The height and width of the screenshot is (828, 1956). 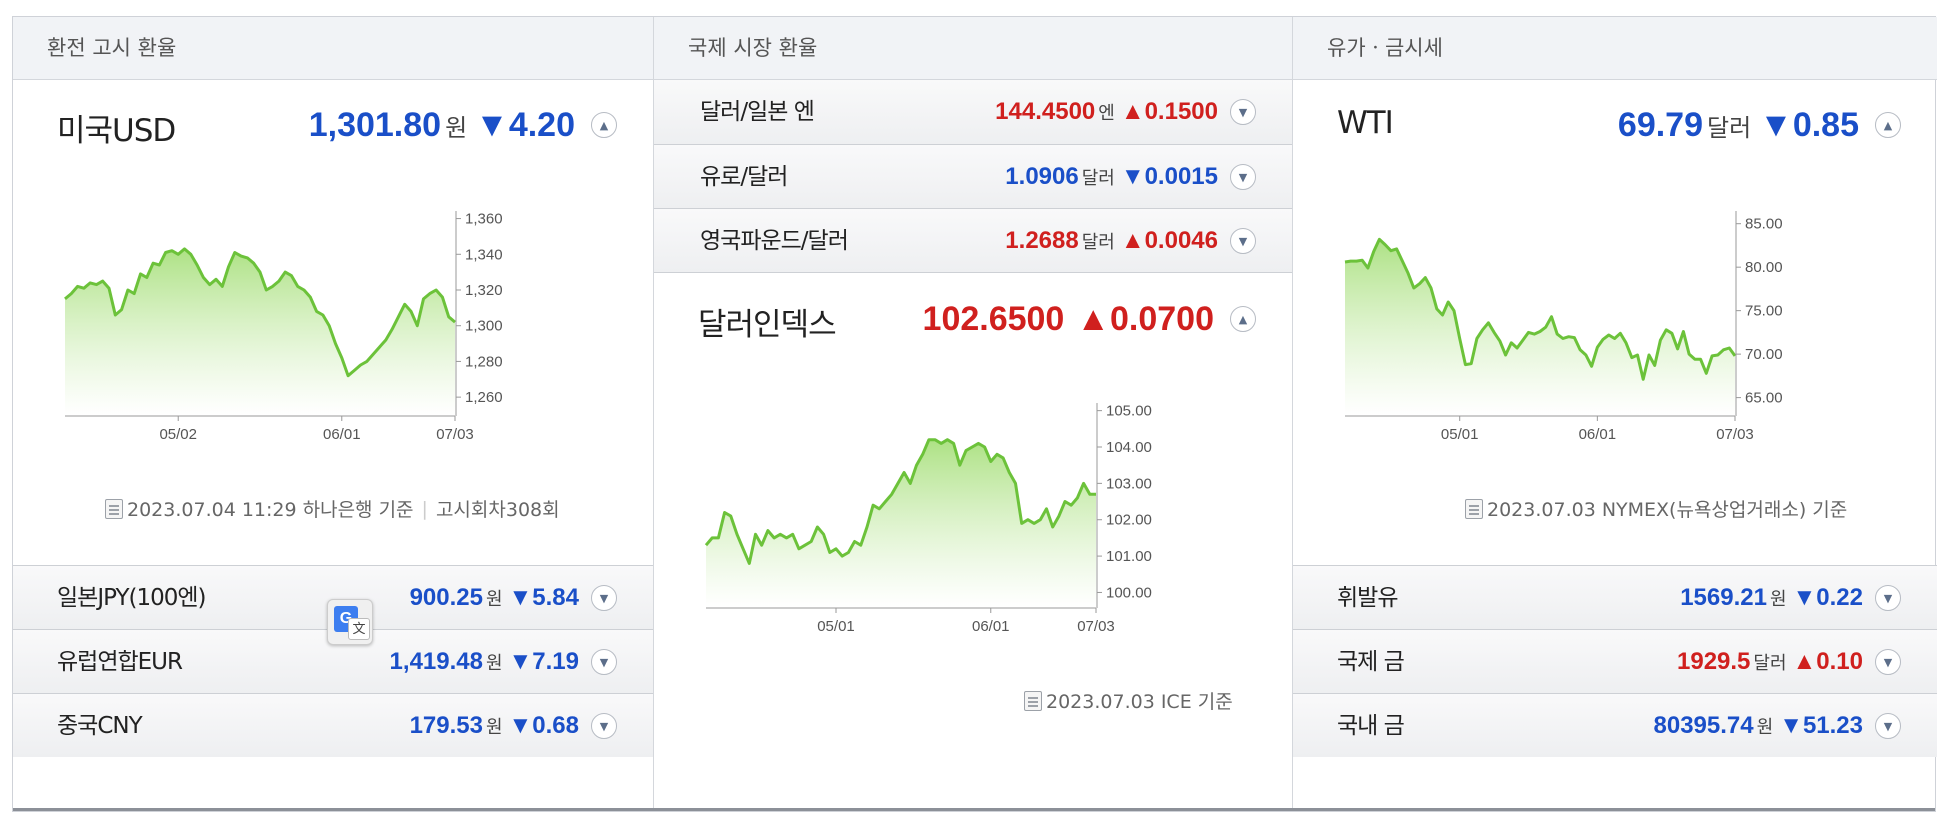 What do you see at coordinates (1714, 661) in the screenshot?
I see `row-value: 1929.5` at bounding box center [1714, 661].